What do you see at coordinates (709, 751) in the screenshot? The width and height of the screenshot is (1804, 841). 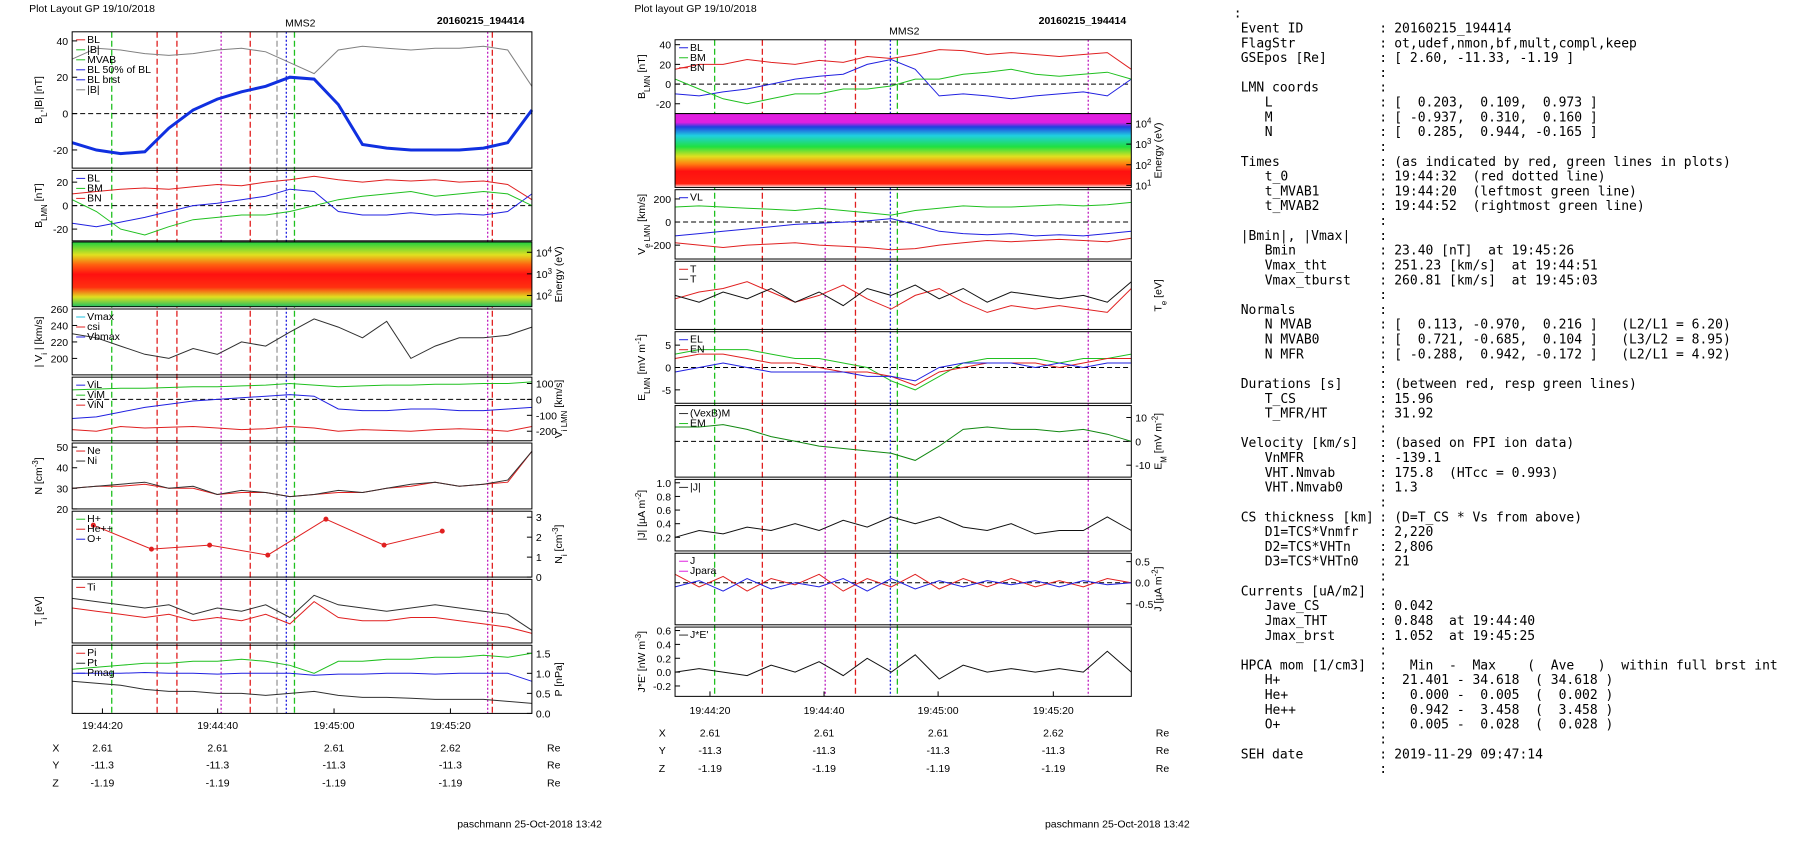 I see `position-value: -11.3` at bounding box center [709, 751].